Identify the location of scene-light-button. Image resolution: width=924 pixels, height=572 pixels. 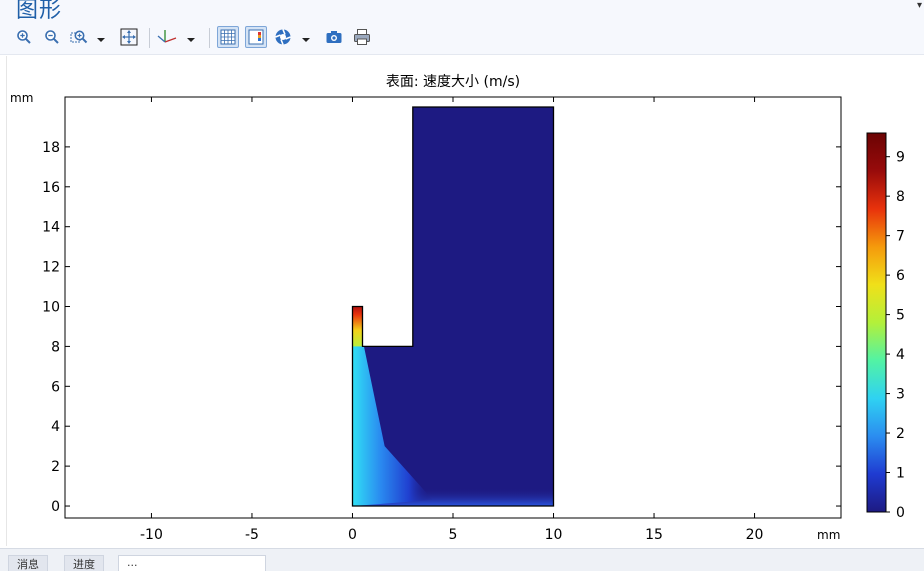
(283, 37).